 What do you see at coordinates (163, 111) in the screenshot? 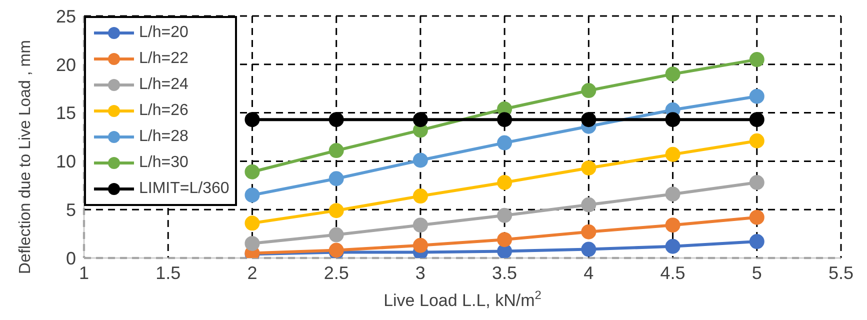
I see `legend-label: L/h=26` at bounding box center [163, 111].